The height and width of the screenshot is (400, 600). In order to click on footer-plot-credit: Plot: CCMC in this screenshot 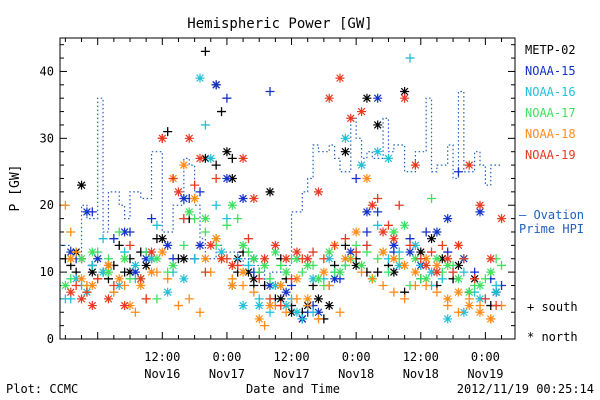, I will do `click(42, 389)`.